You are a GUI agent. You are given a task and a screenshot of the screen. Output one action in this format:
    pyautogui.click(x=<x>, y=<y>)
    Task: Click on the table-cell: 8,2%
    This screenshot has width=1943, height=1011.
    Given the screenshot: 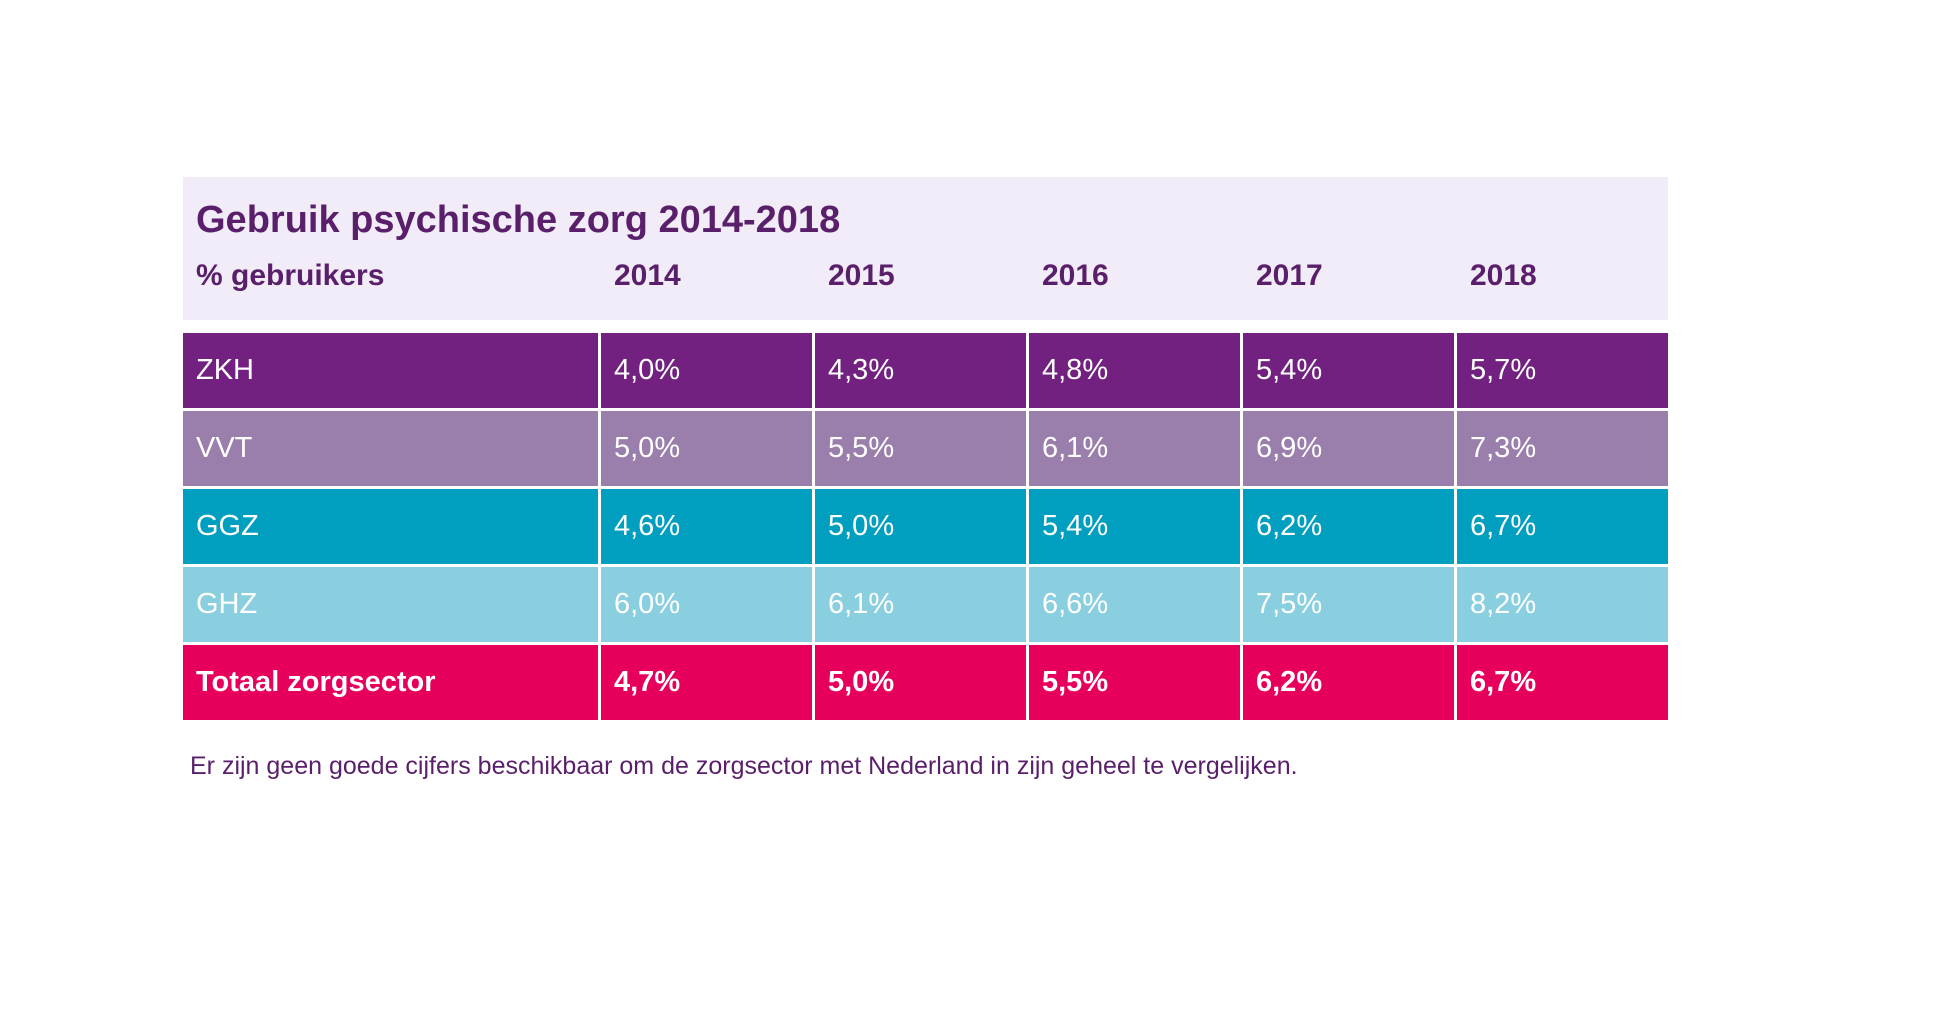 What is the action you would take?
    pyautogui.click(x=1562, y=604)
    